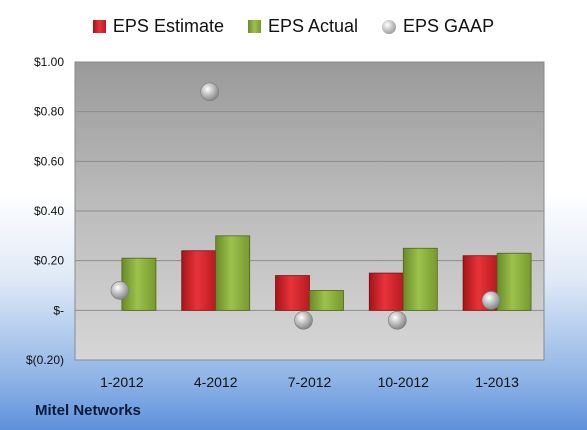  Describe the element at coordinates (168, 26) in the screenshot. I see `legend-label-estimate: EPS Estimate` at that location.